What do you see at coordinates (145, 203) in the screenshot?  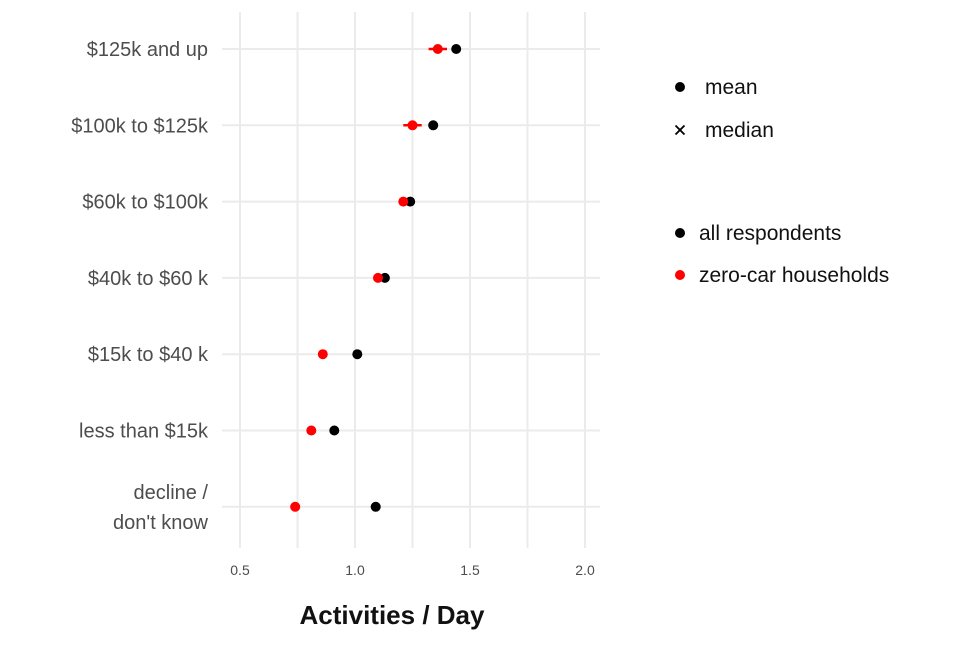 I see `category-label-60k-to-100k: $60k to $100k` at bounding box center [145, 203].